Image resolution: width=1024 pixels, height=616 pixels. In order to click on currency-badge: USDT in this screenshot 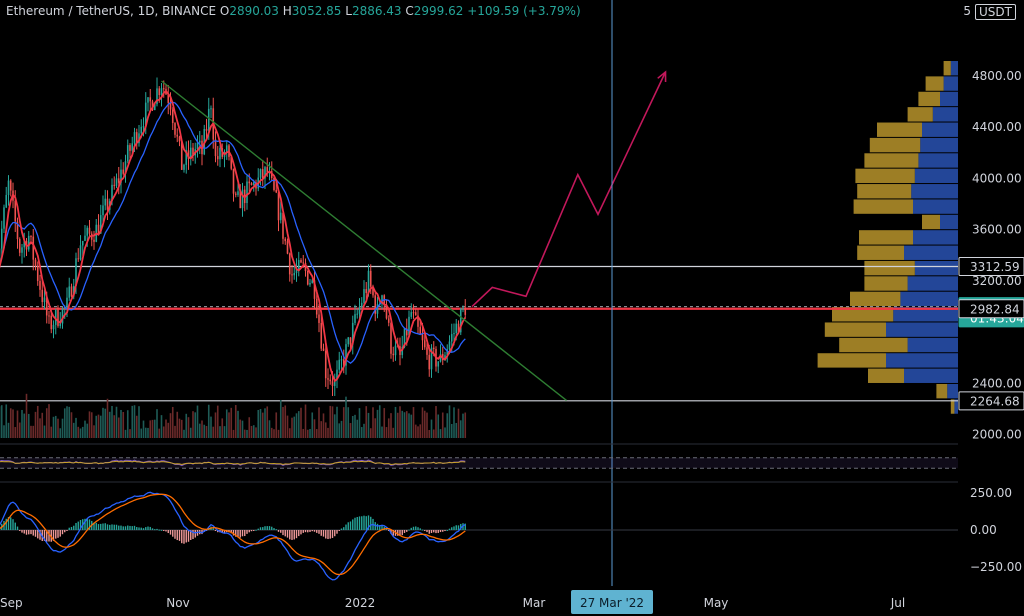, I will do `click(995, 12)`.